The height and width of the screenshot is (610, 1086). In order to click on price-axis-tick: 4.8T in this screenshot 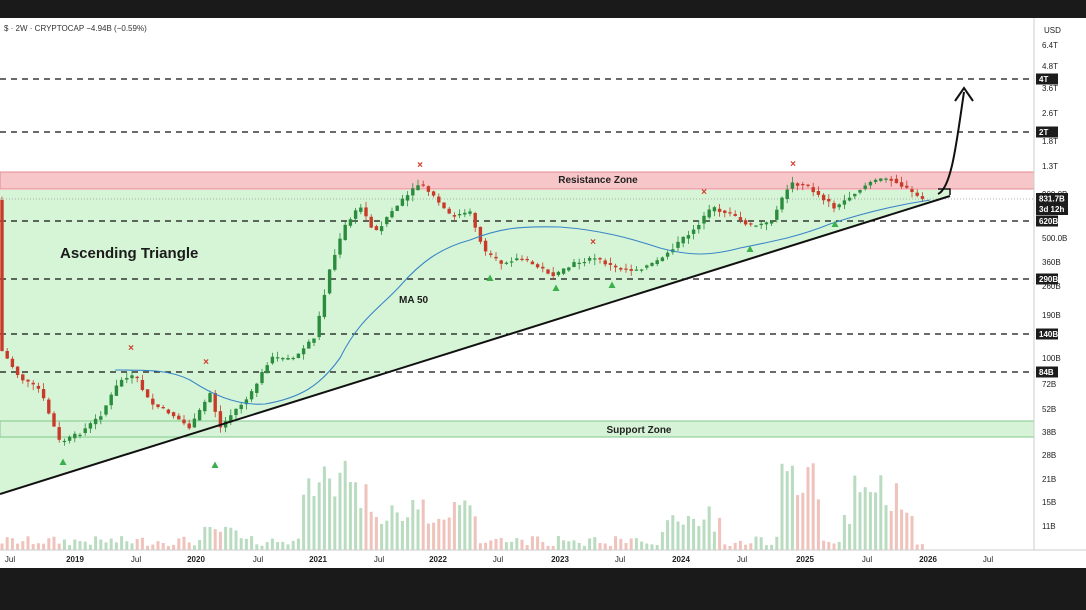, I will do `click(1050, 66)`.